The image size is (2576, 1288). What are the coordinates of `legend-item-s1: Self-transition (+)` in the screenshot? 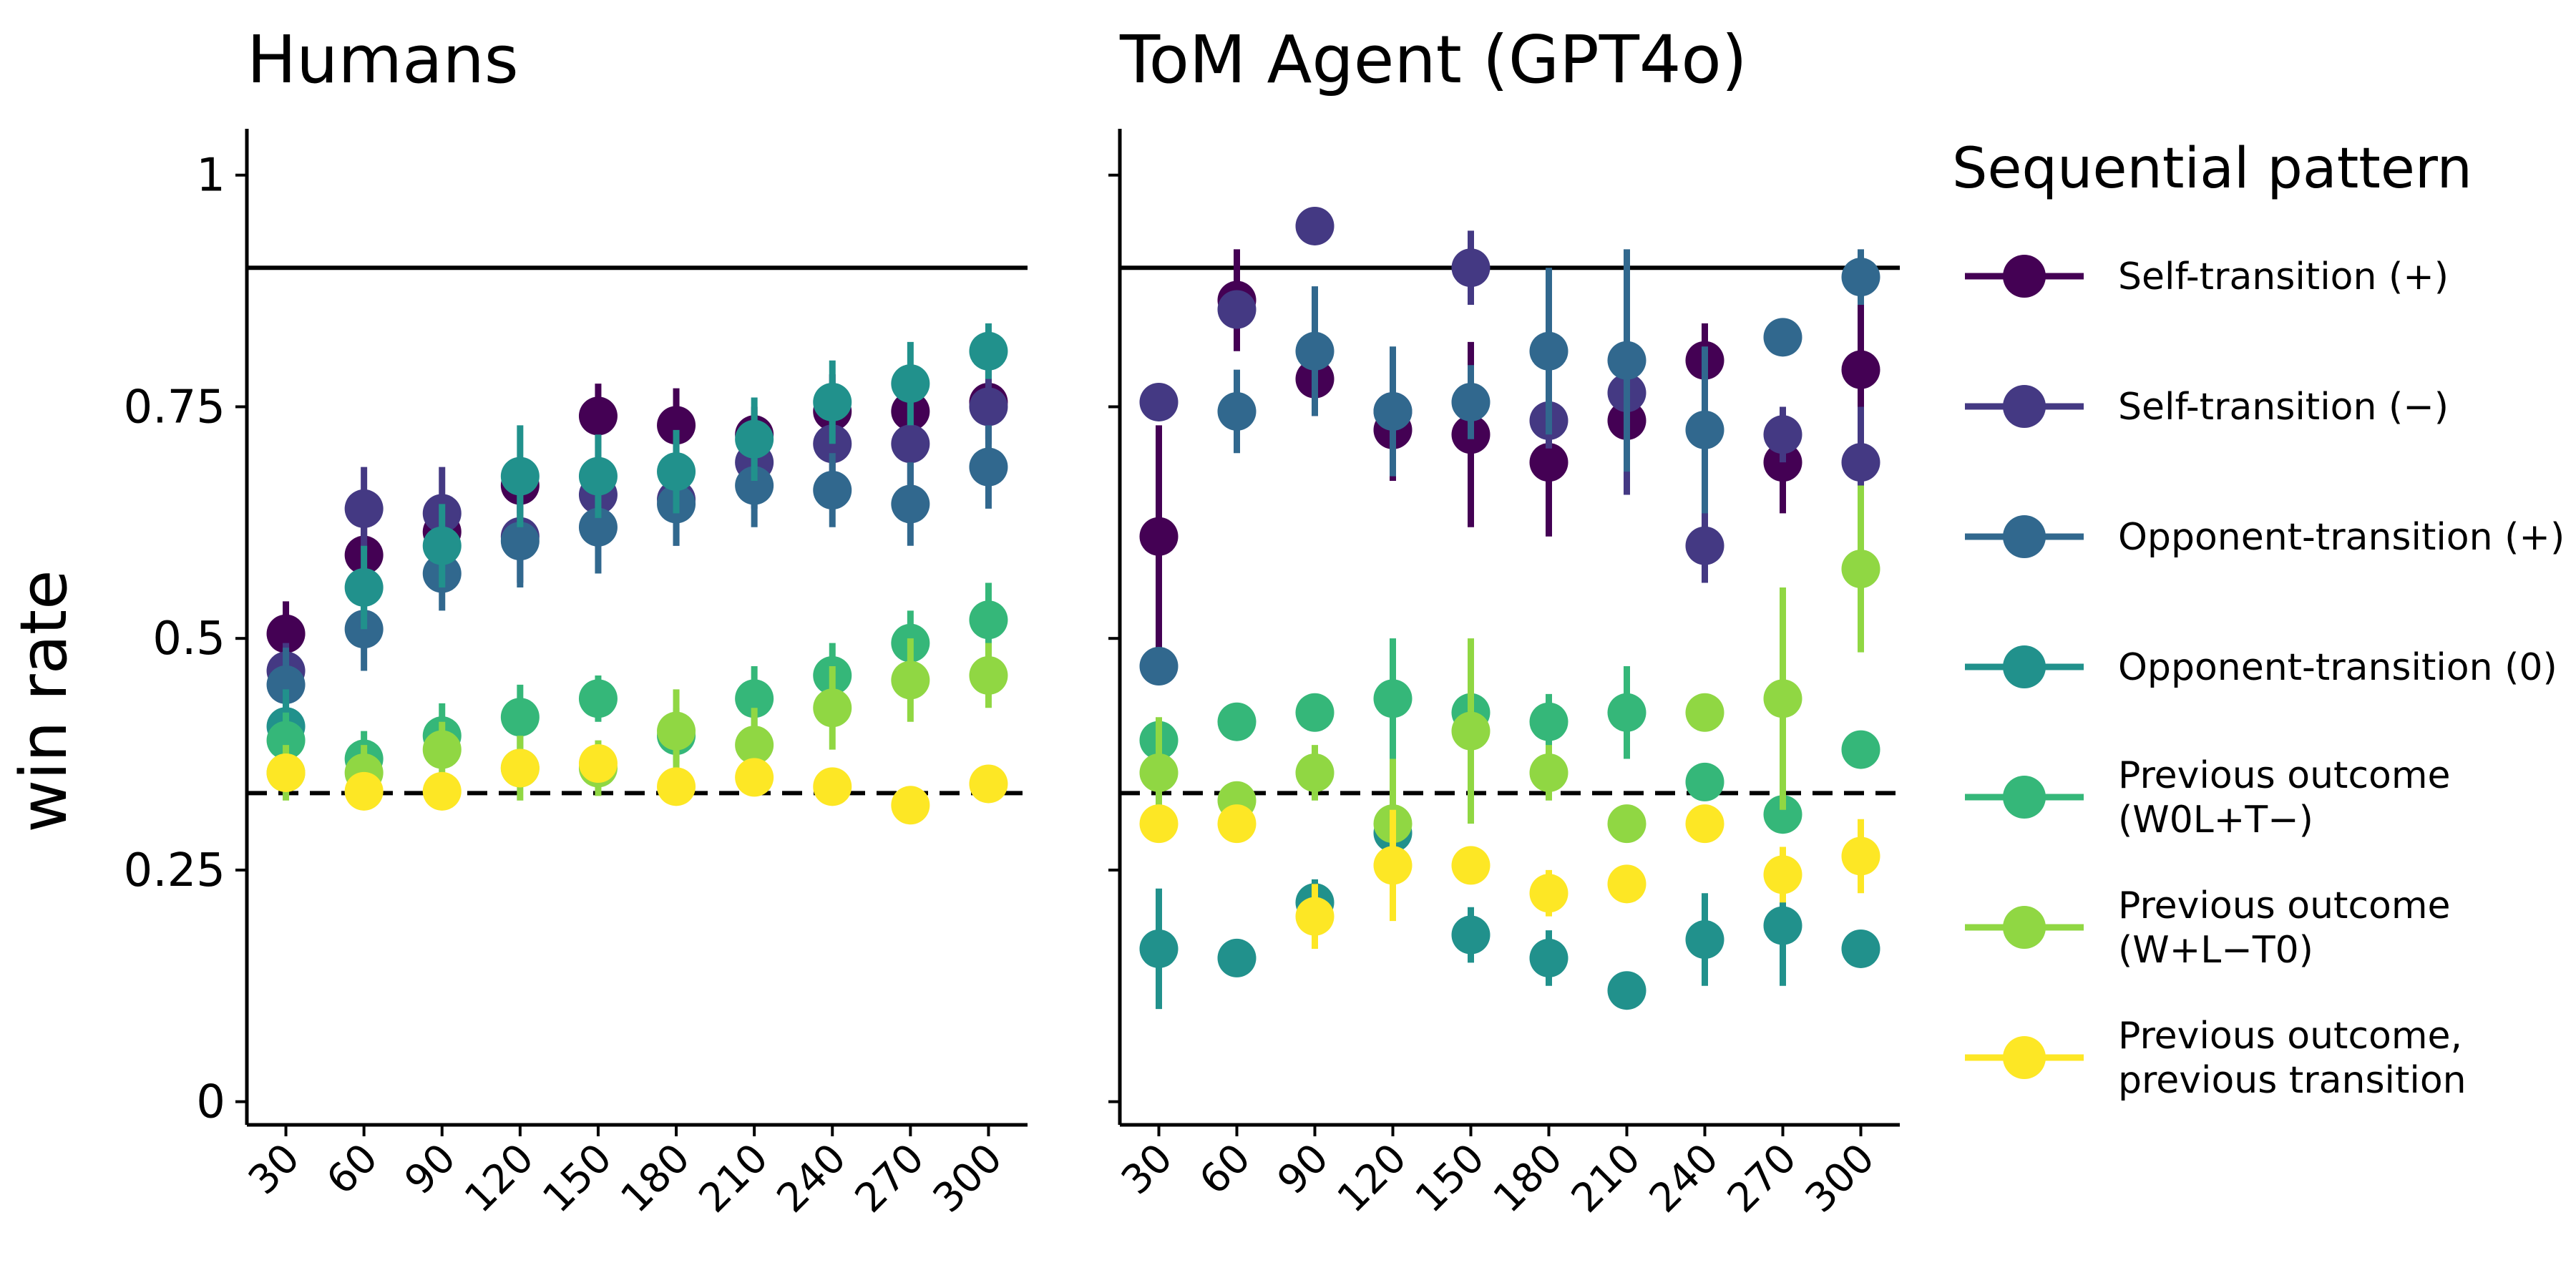 It's located at (2207, 276).